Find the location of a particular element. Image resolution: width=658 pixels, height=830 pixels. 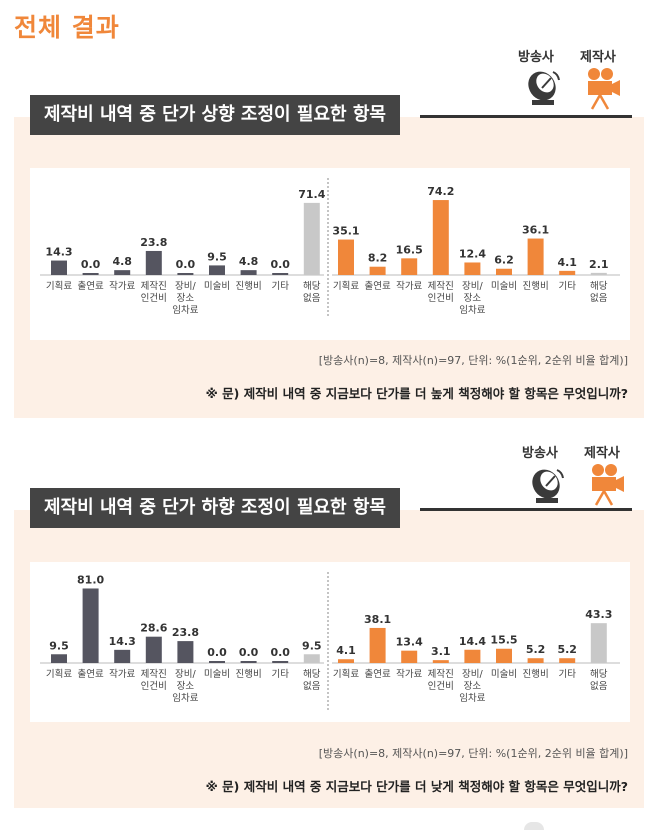

data-label: 28.6 is located at coordinates (153, 628).